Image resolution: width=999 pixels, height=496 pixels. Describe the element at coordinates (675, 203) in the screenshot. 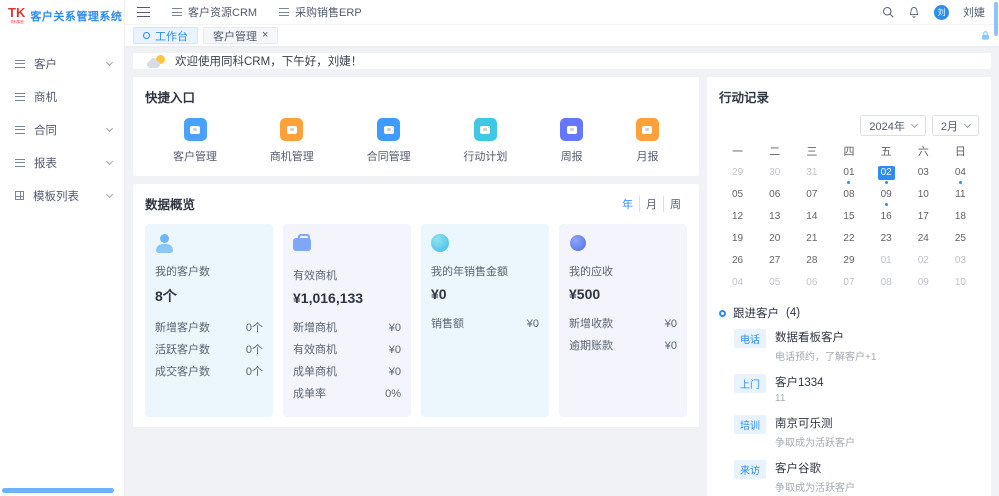

I see `period-option: 周` at that location.